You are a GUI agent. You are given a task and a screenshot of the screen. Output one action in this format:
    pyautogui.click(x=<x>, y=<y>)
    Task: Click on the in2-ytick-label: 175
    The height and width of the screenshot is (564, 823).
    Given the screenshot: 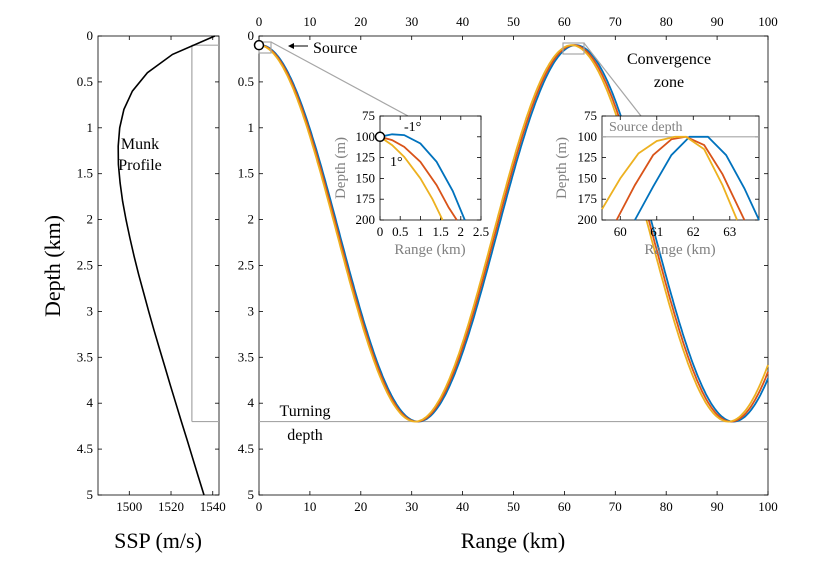 What is the action you would take?
    pyautogui.click(x=588, y=198)
    